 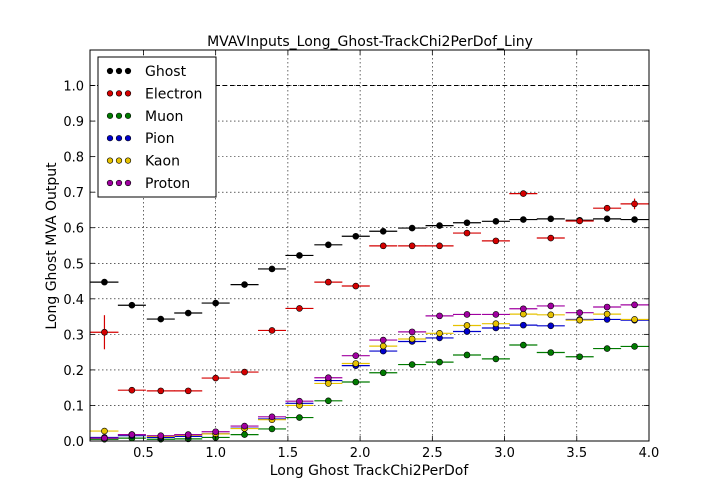 I want to click on legend-item-electron: Electron, so click(x=154, y=94).